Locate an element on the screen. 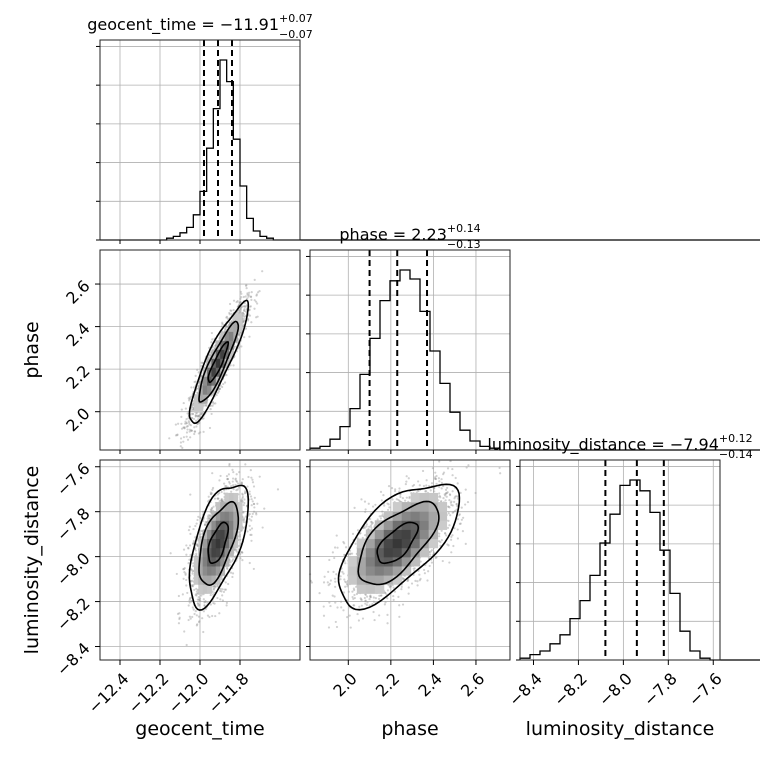 The image size is (760, 760). marginal-panel-luminosity_distance: luminosity_distance = −7.94+0.12−0.14 is located at coordinates (623, 546).